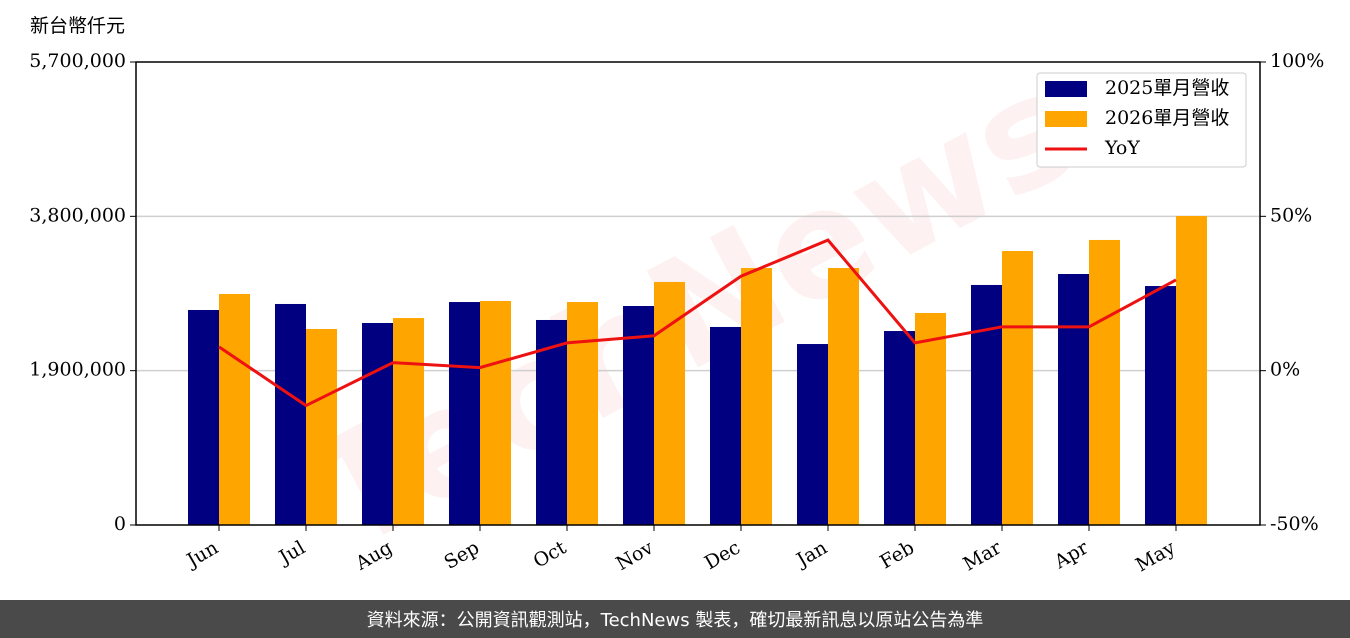 The image size is (1350, 638). Describe the element at coordinates (1122, 148) in the screenshot. I see `legend-label: YoY` at that location.